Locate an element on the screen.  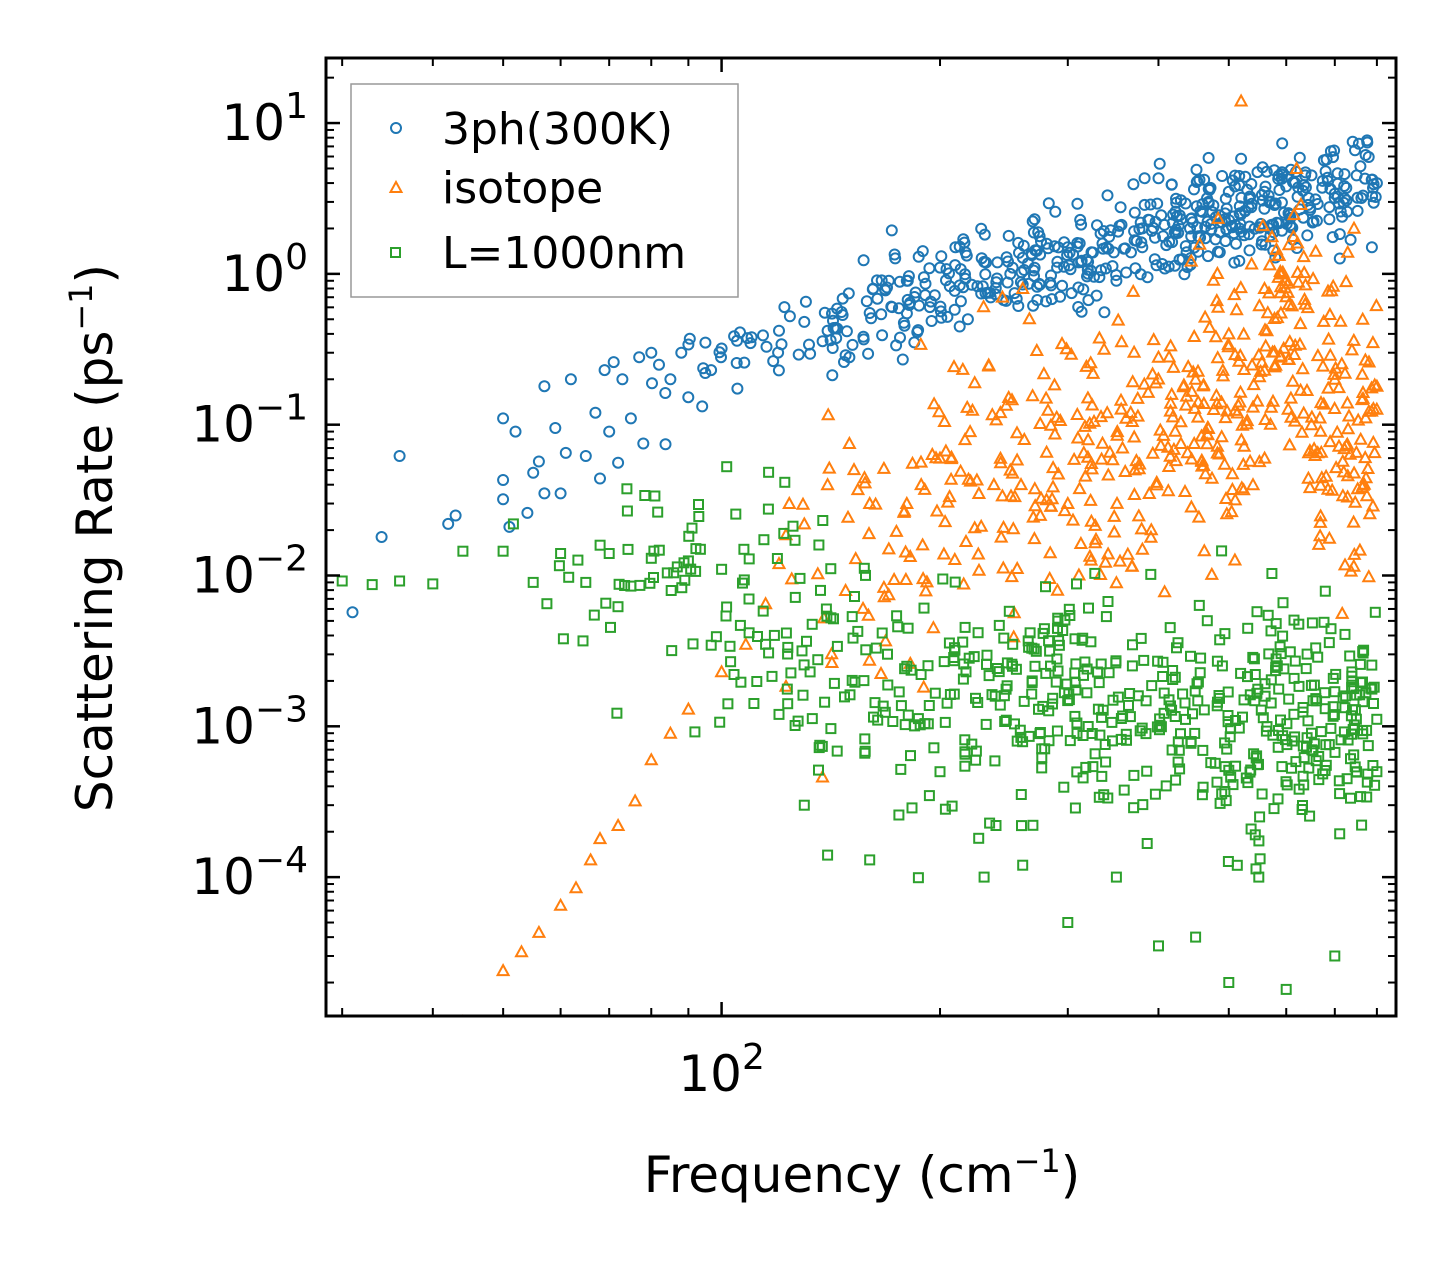
x-axis-title: Frequency (cm−1) is located at coordinates (862, 1173).